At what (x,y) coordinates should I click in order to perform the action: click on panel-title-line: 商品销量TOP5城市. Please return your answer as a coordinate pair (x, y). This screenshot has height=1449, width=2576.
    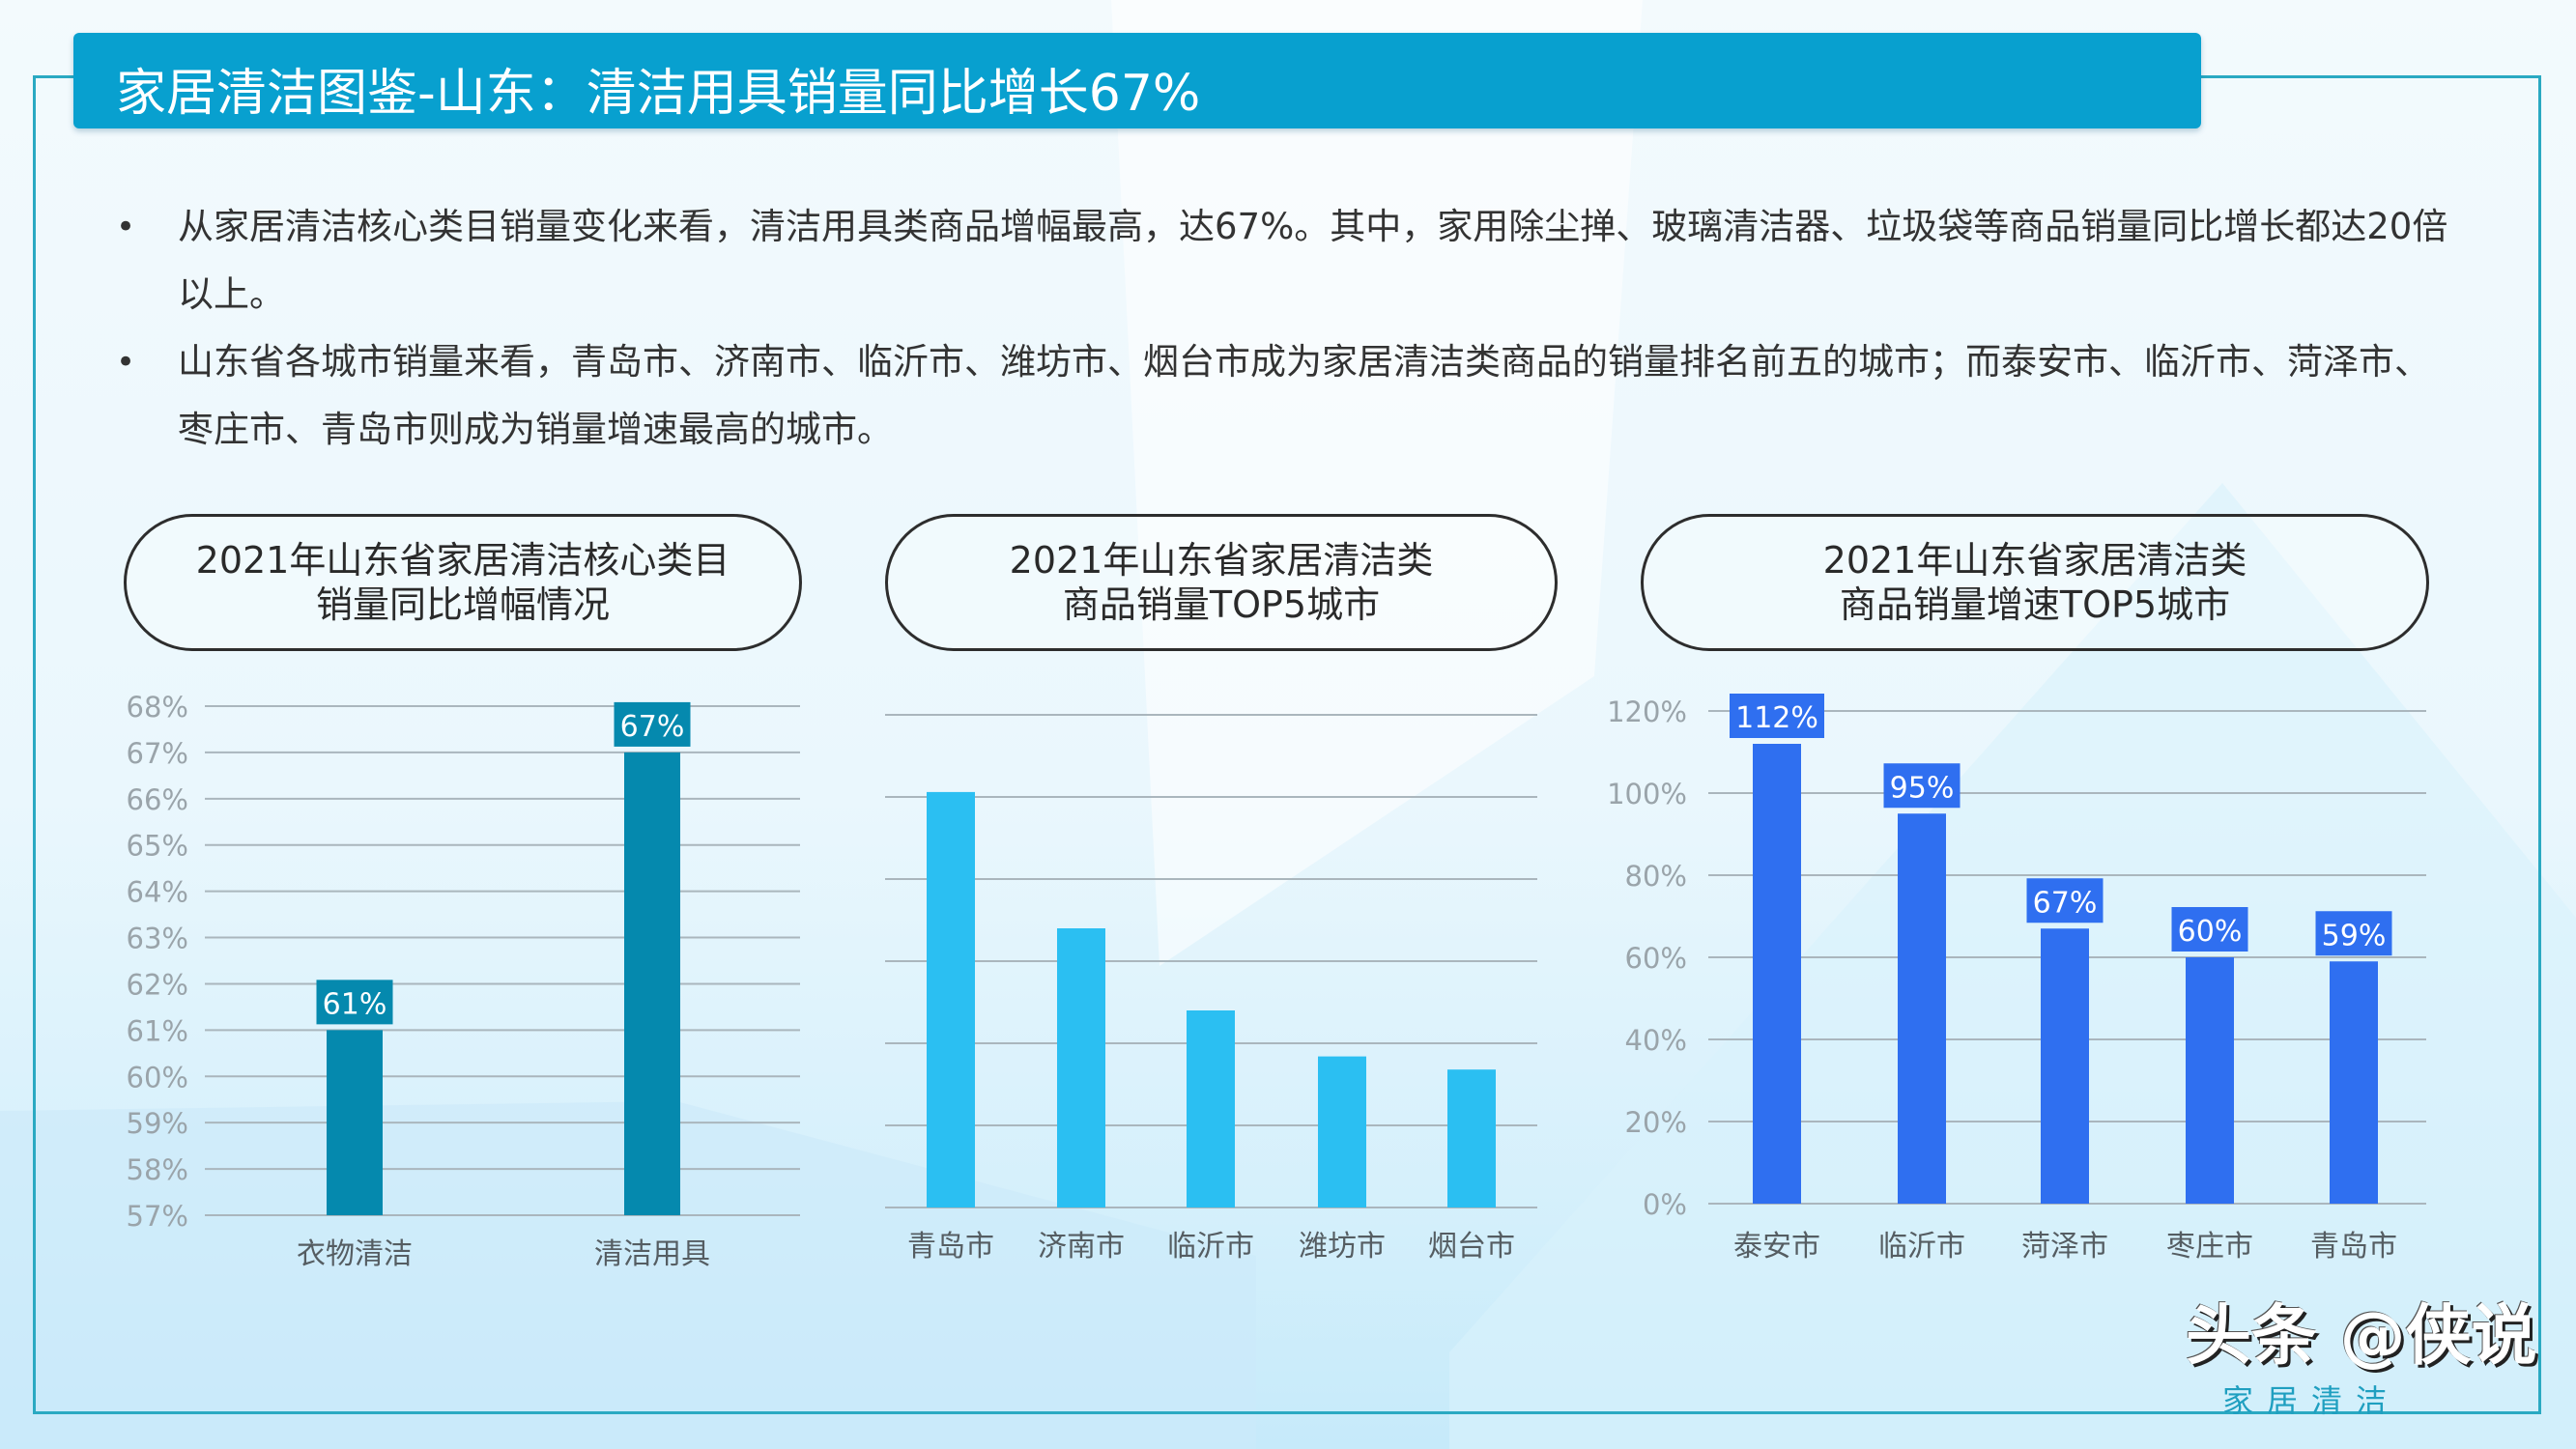
    Looking at the image, I should click on (1222, 604).